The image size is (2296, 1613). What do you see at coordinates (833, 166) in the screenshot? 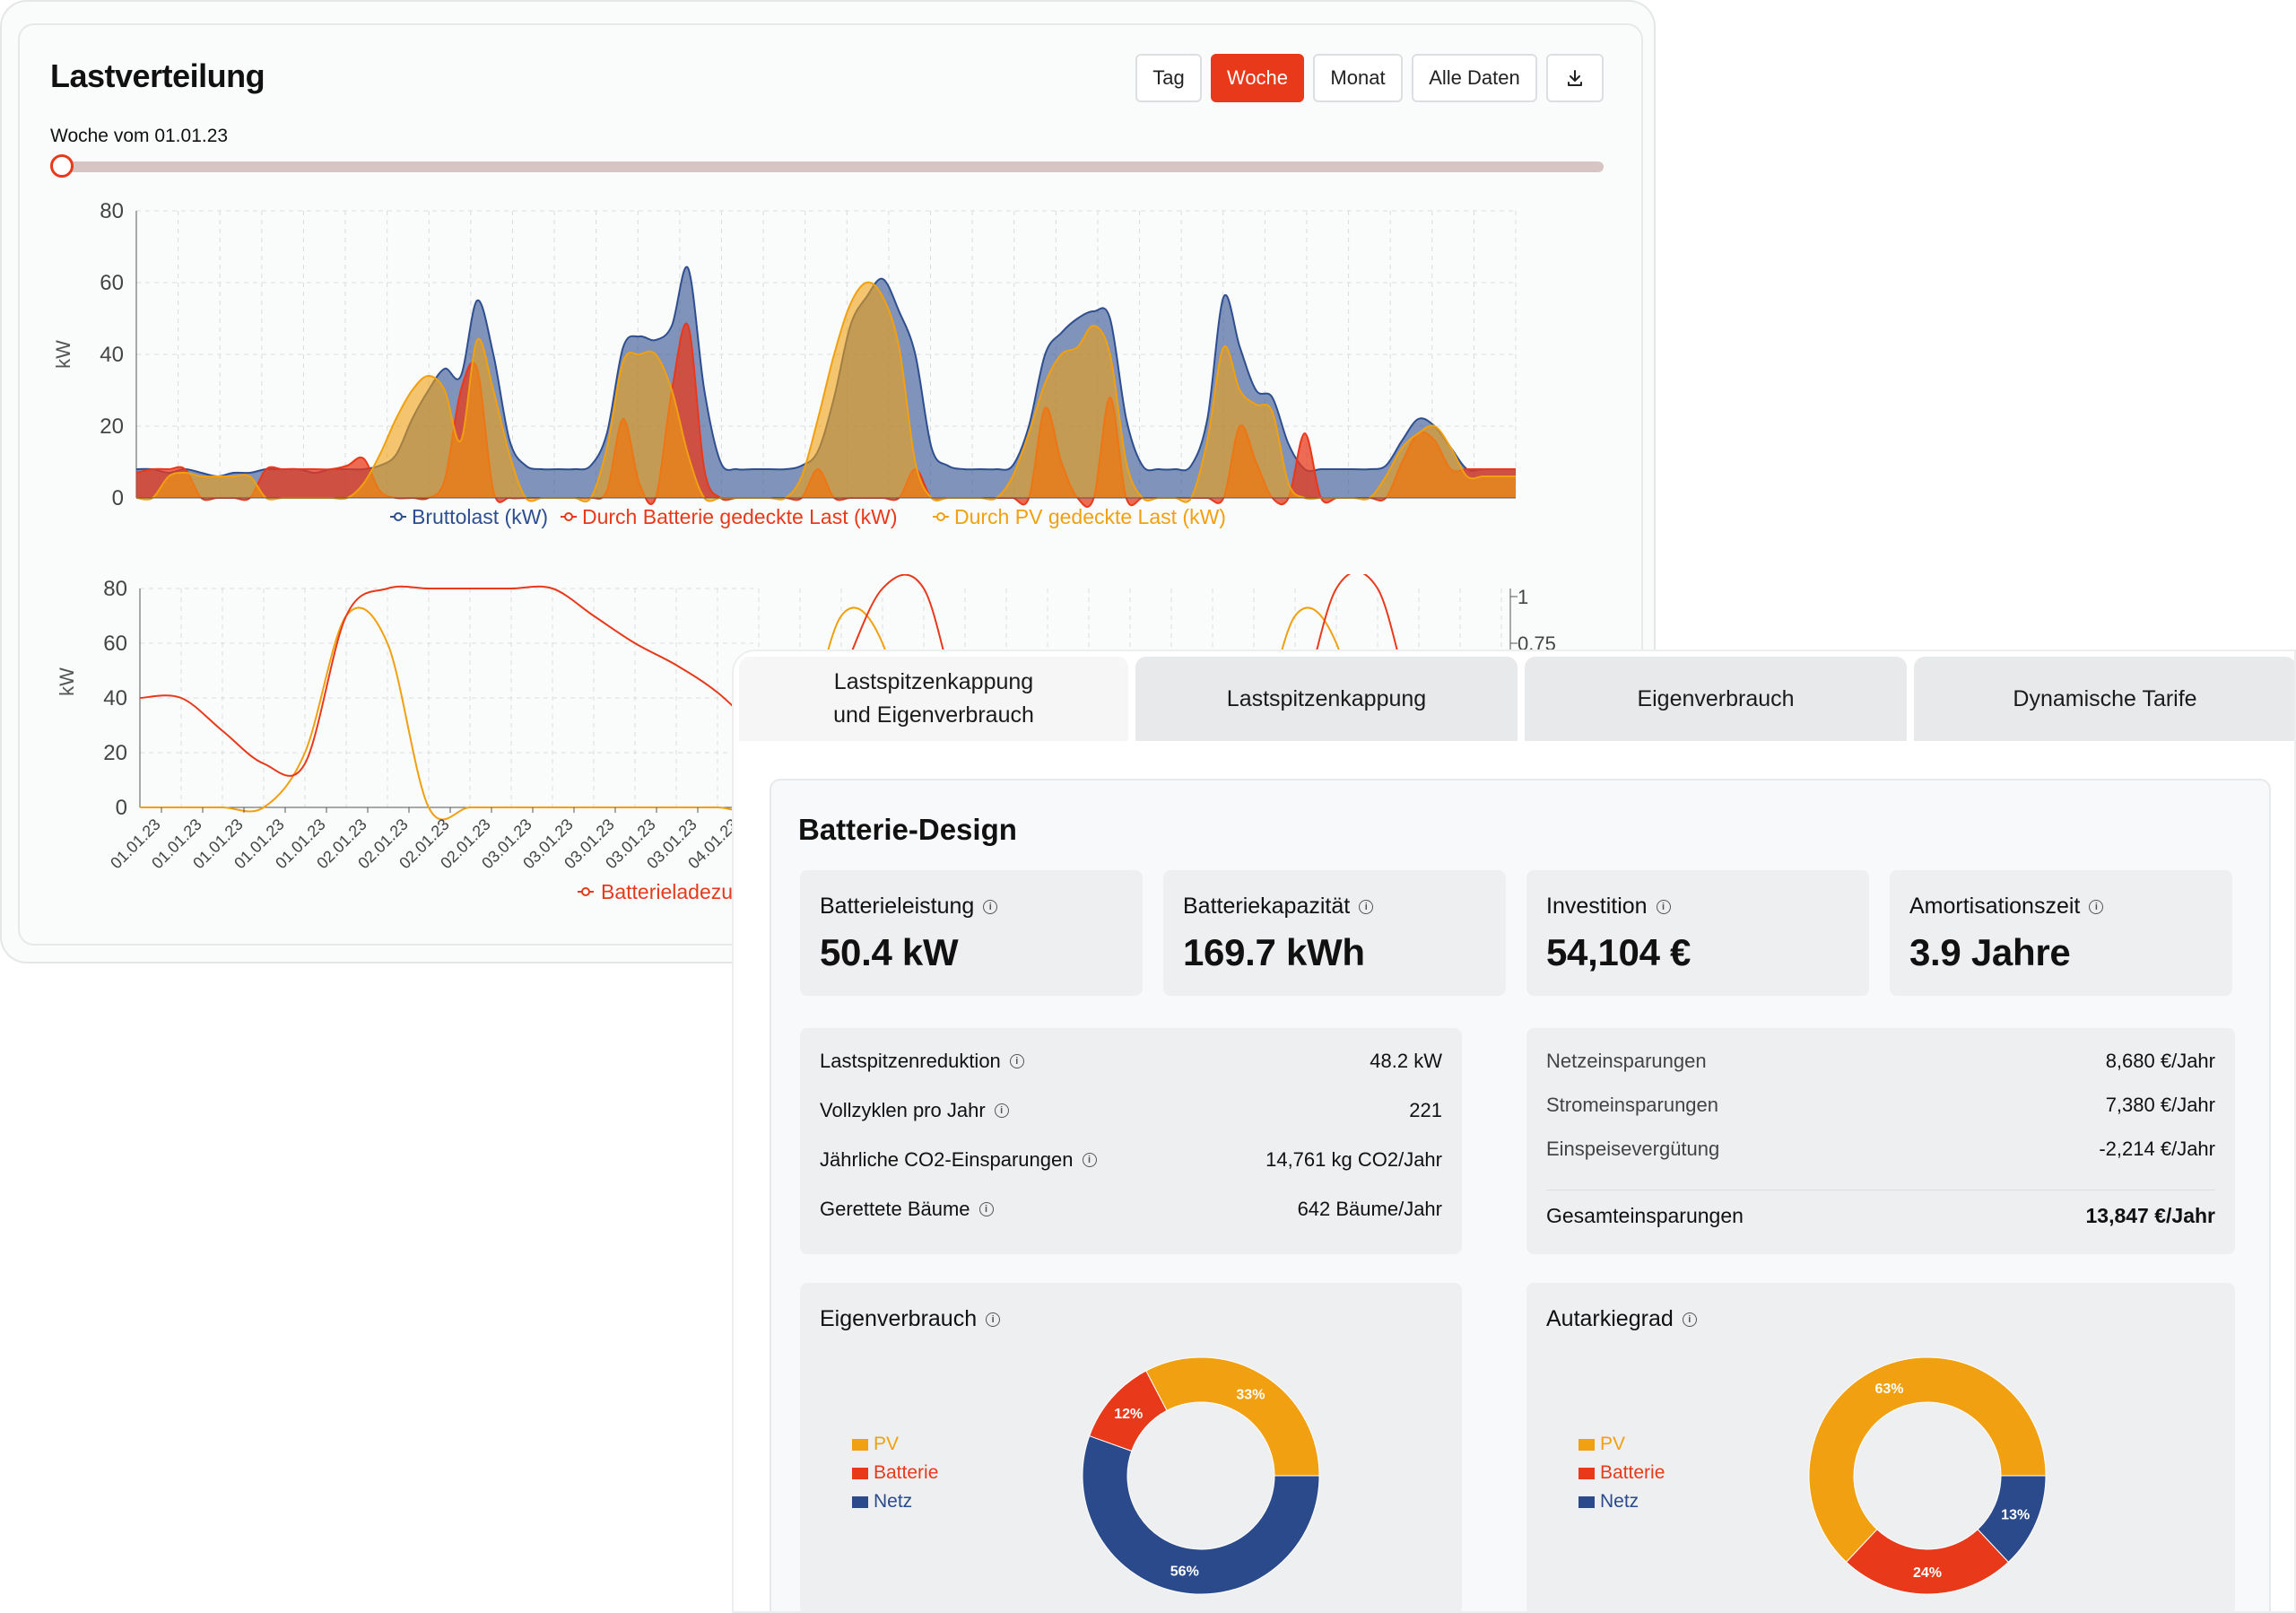
I see `week-slider-track` at bounding box center [833, 166].